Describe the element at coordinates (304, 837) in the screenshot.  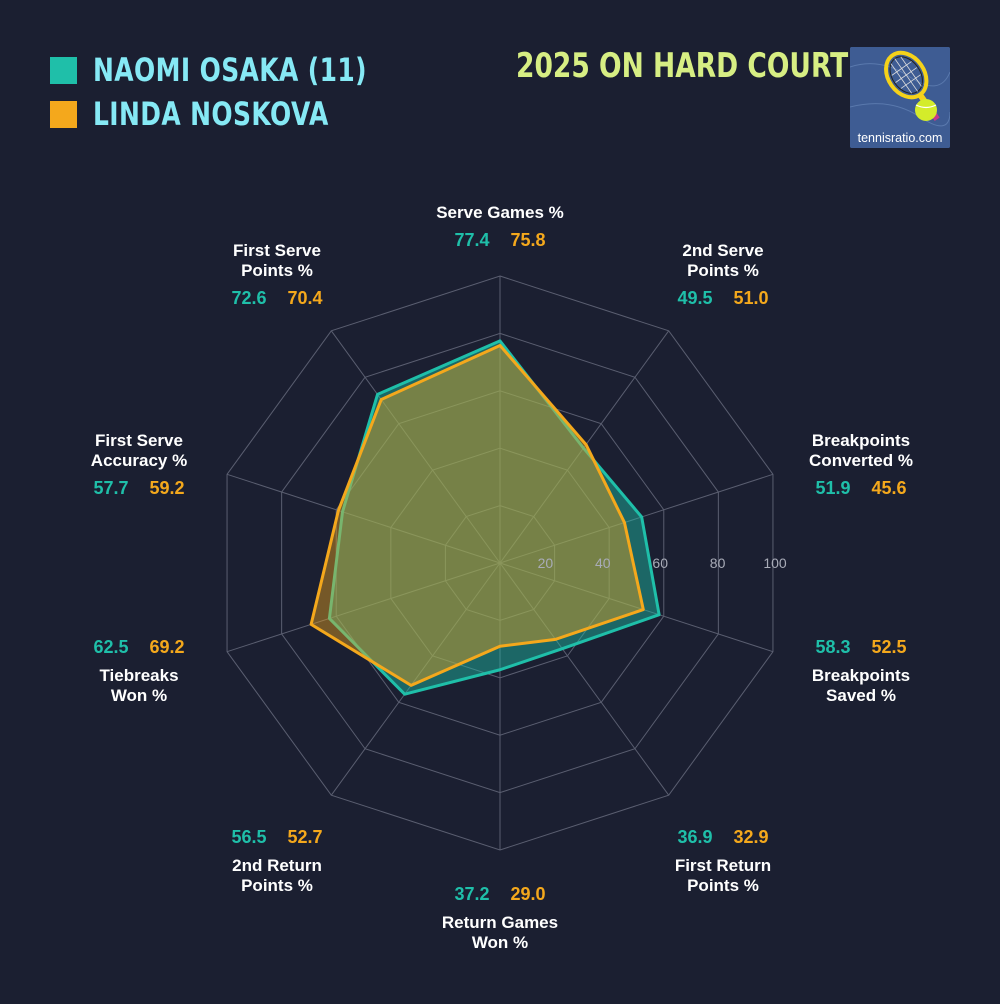
I see `value-noskova-6: 52.7` at that location.